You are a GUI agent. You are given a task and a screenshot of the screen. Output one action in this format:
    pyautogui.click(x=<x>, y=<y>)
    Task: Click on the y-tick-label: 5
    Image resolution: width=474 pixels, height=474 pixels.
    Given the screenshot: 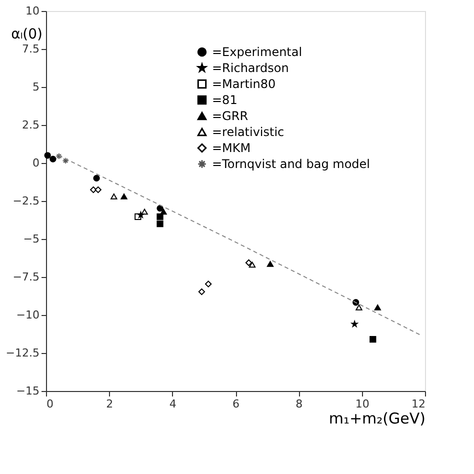 What is the action you would take?
    pyautogui.click(x=36, y=87)
    